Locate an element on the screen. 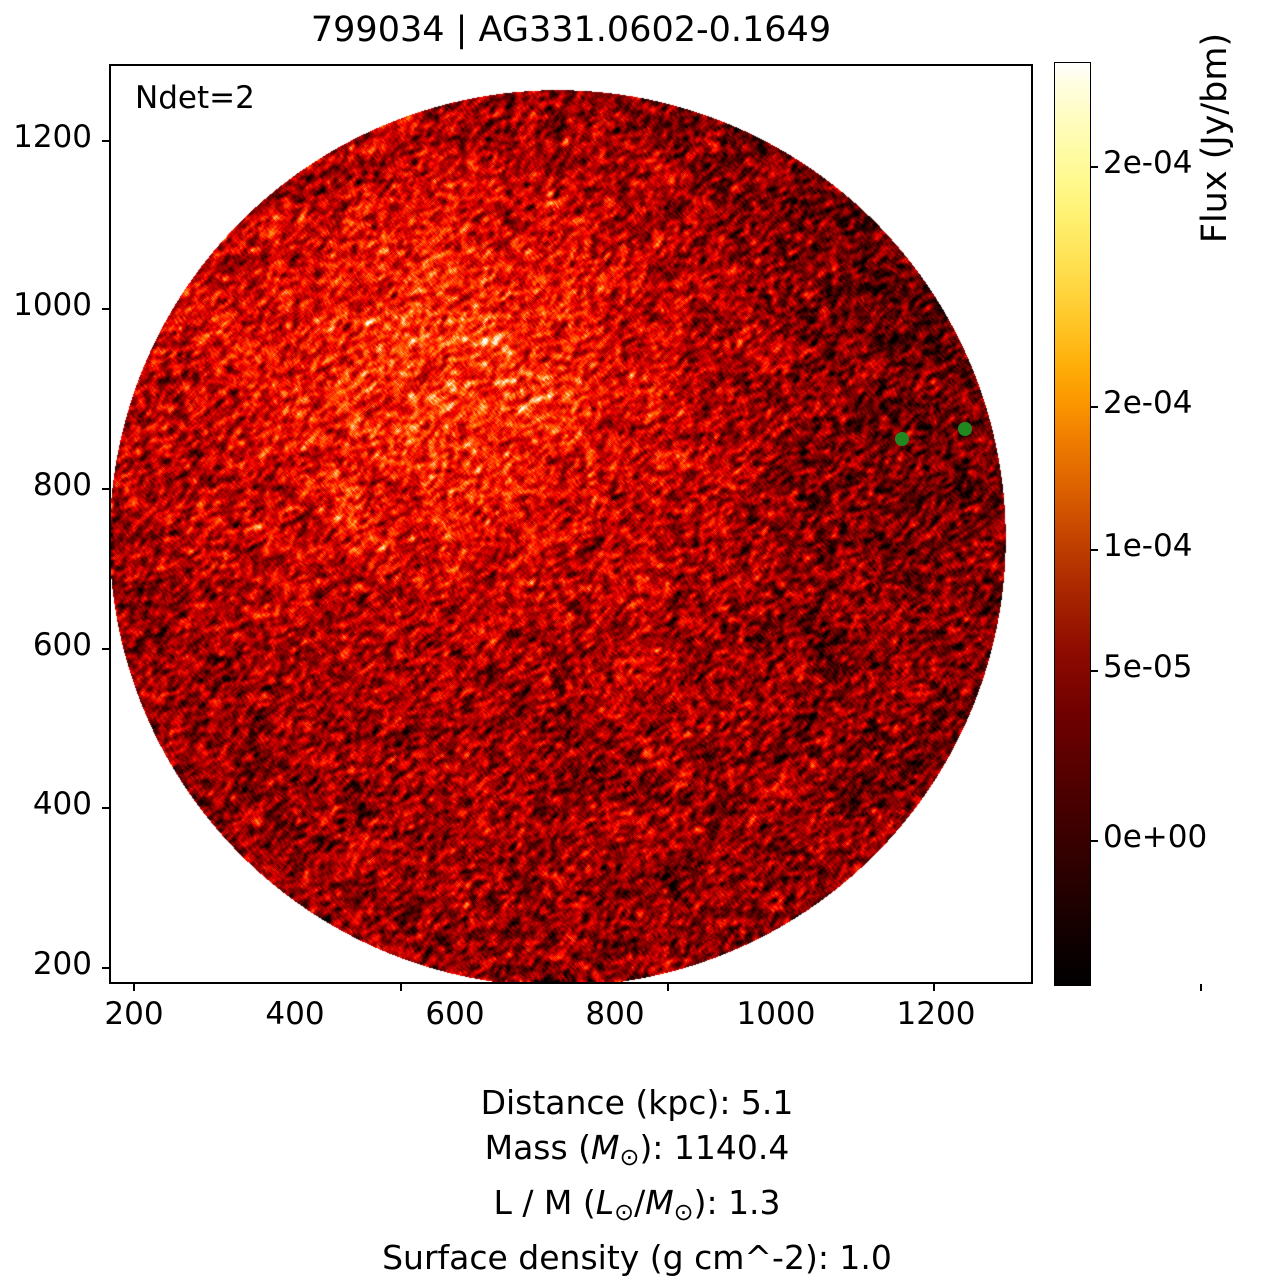 The image size is (1274, 1280). mass-sun-subscript: ⊙ is located at coordinates (629, 1156).